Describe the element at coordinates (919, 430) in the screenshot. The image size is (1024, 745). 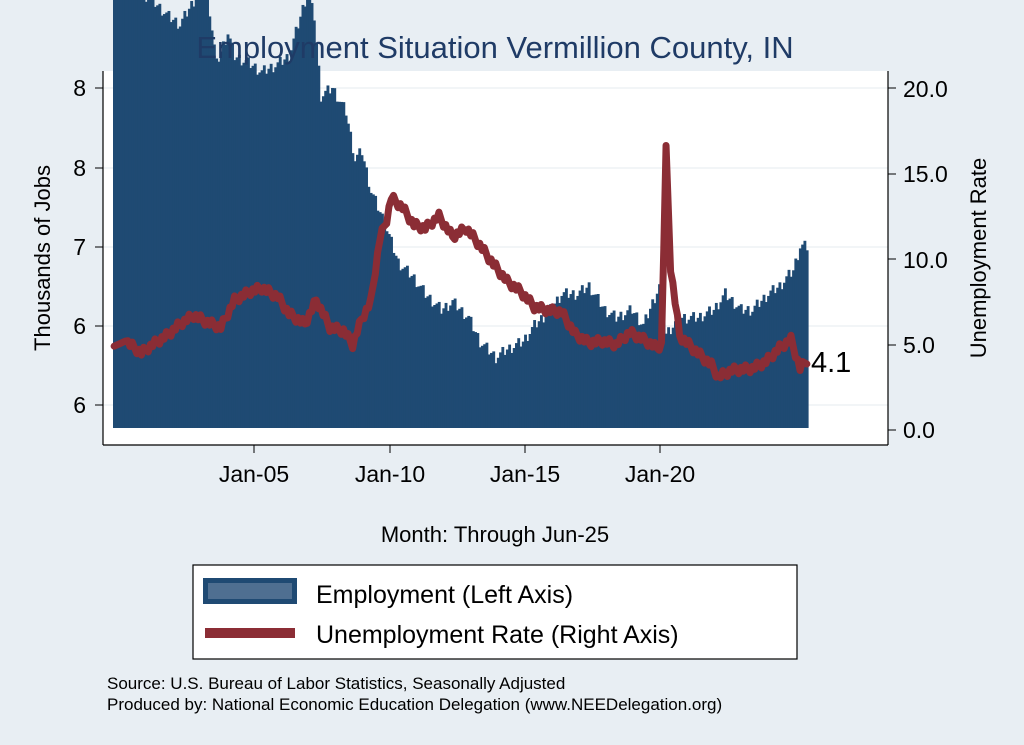
I see `right-tick-label: 0.0` at that location.